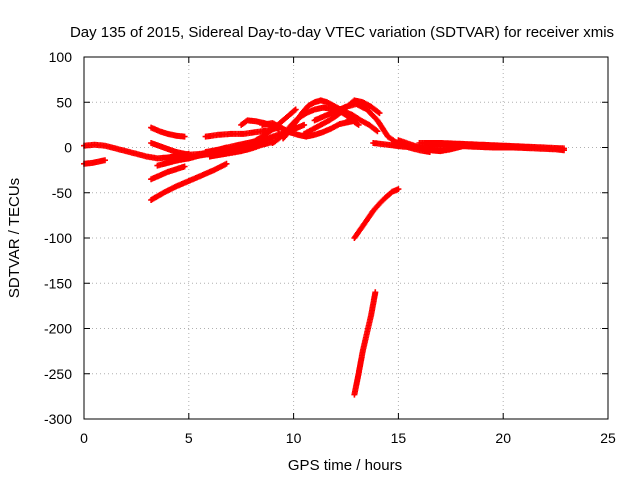  I want to click on x-tick-label: 5, so click(189, 438).